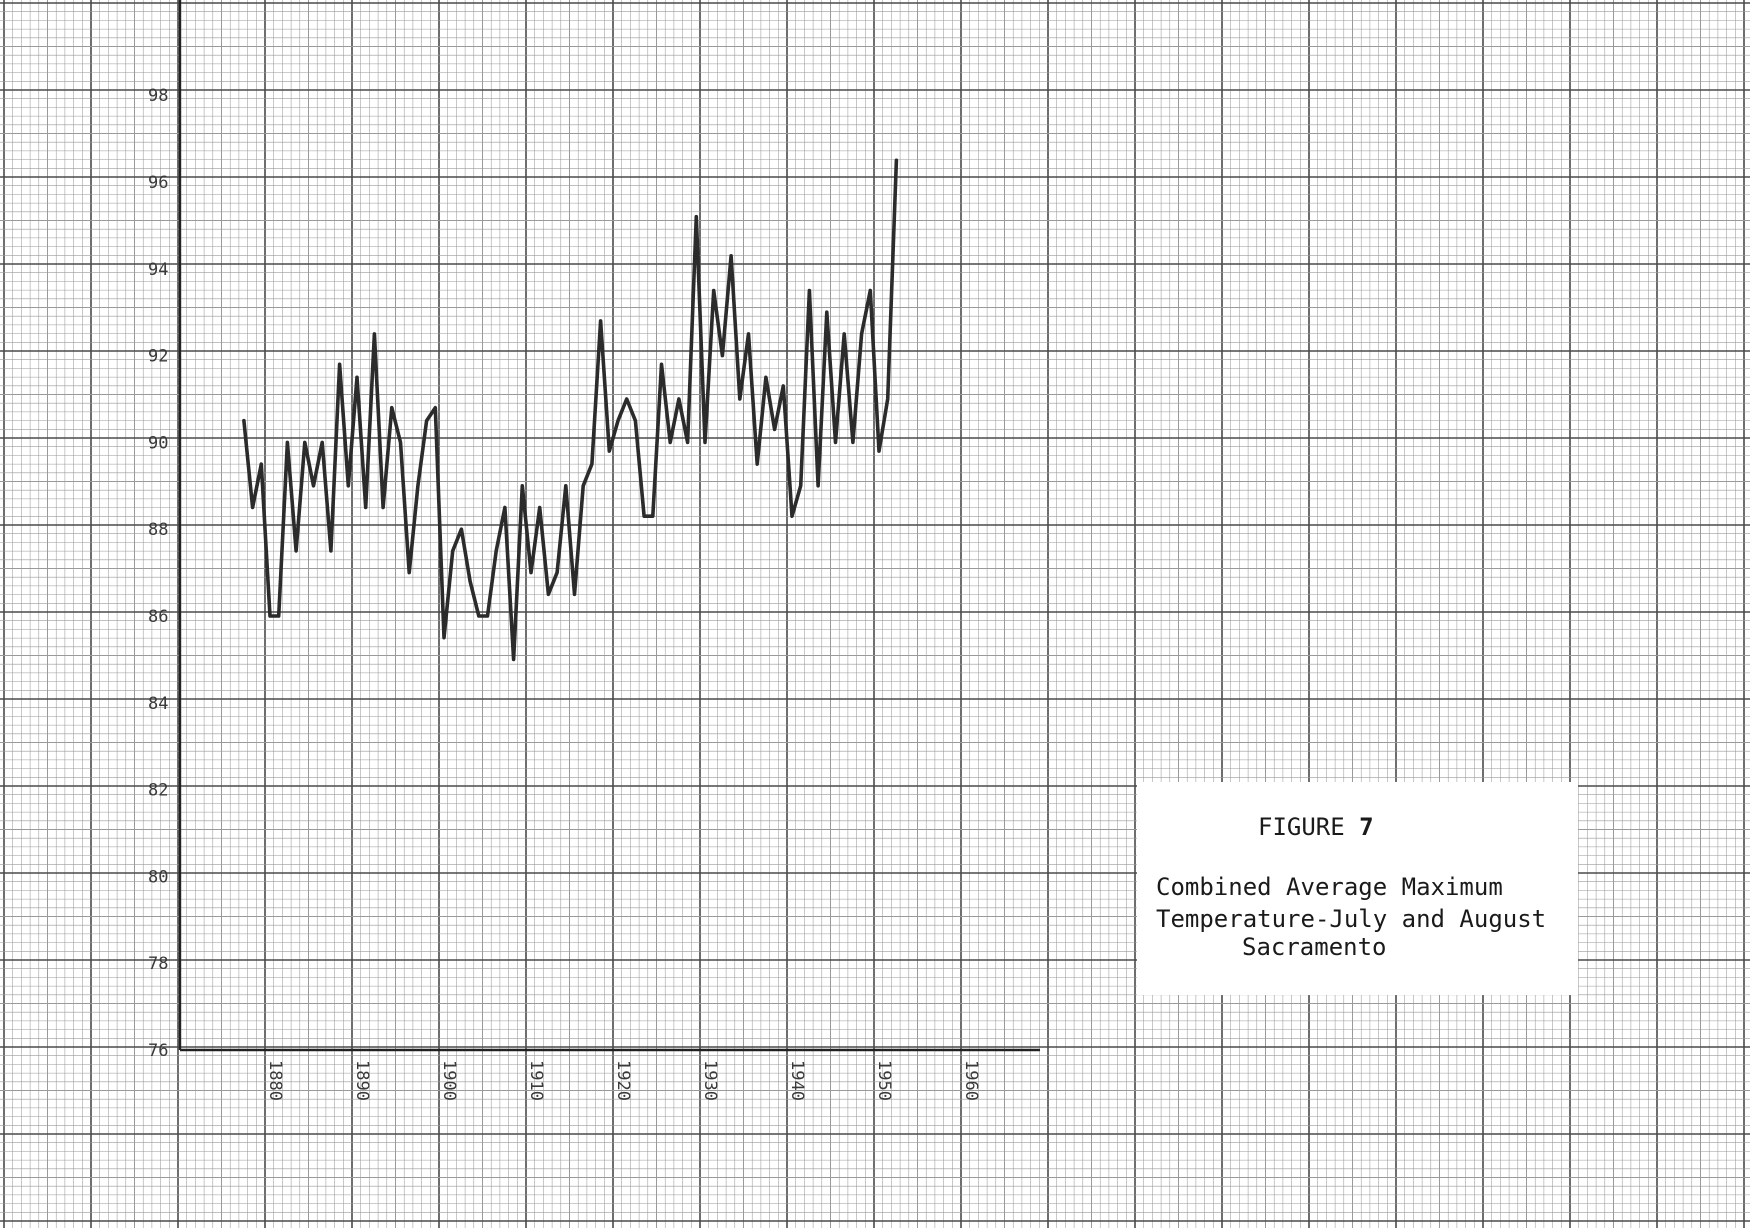  Describe the element at coordinates (449, 1080) in the screenshot. I see `x-tick-label: 1900` at that location.